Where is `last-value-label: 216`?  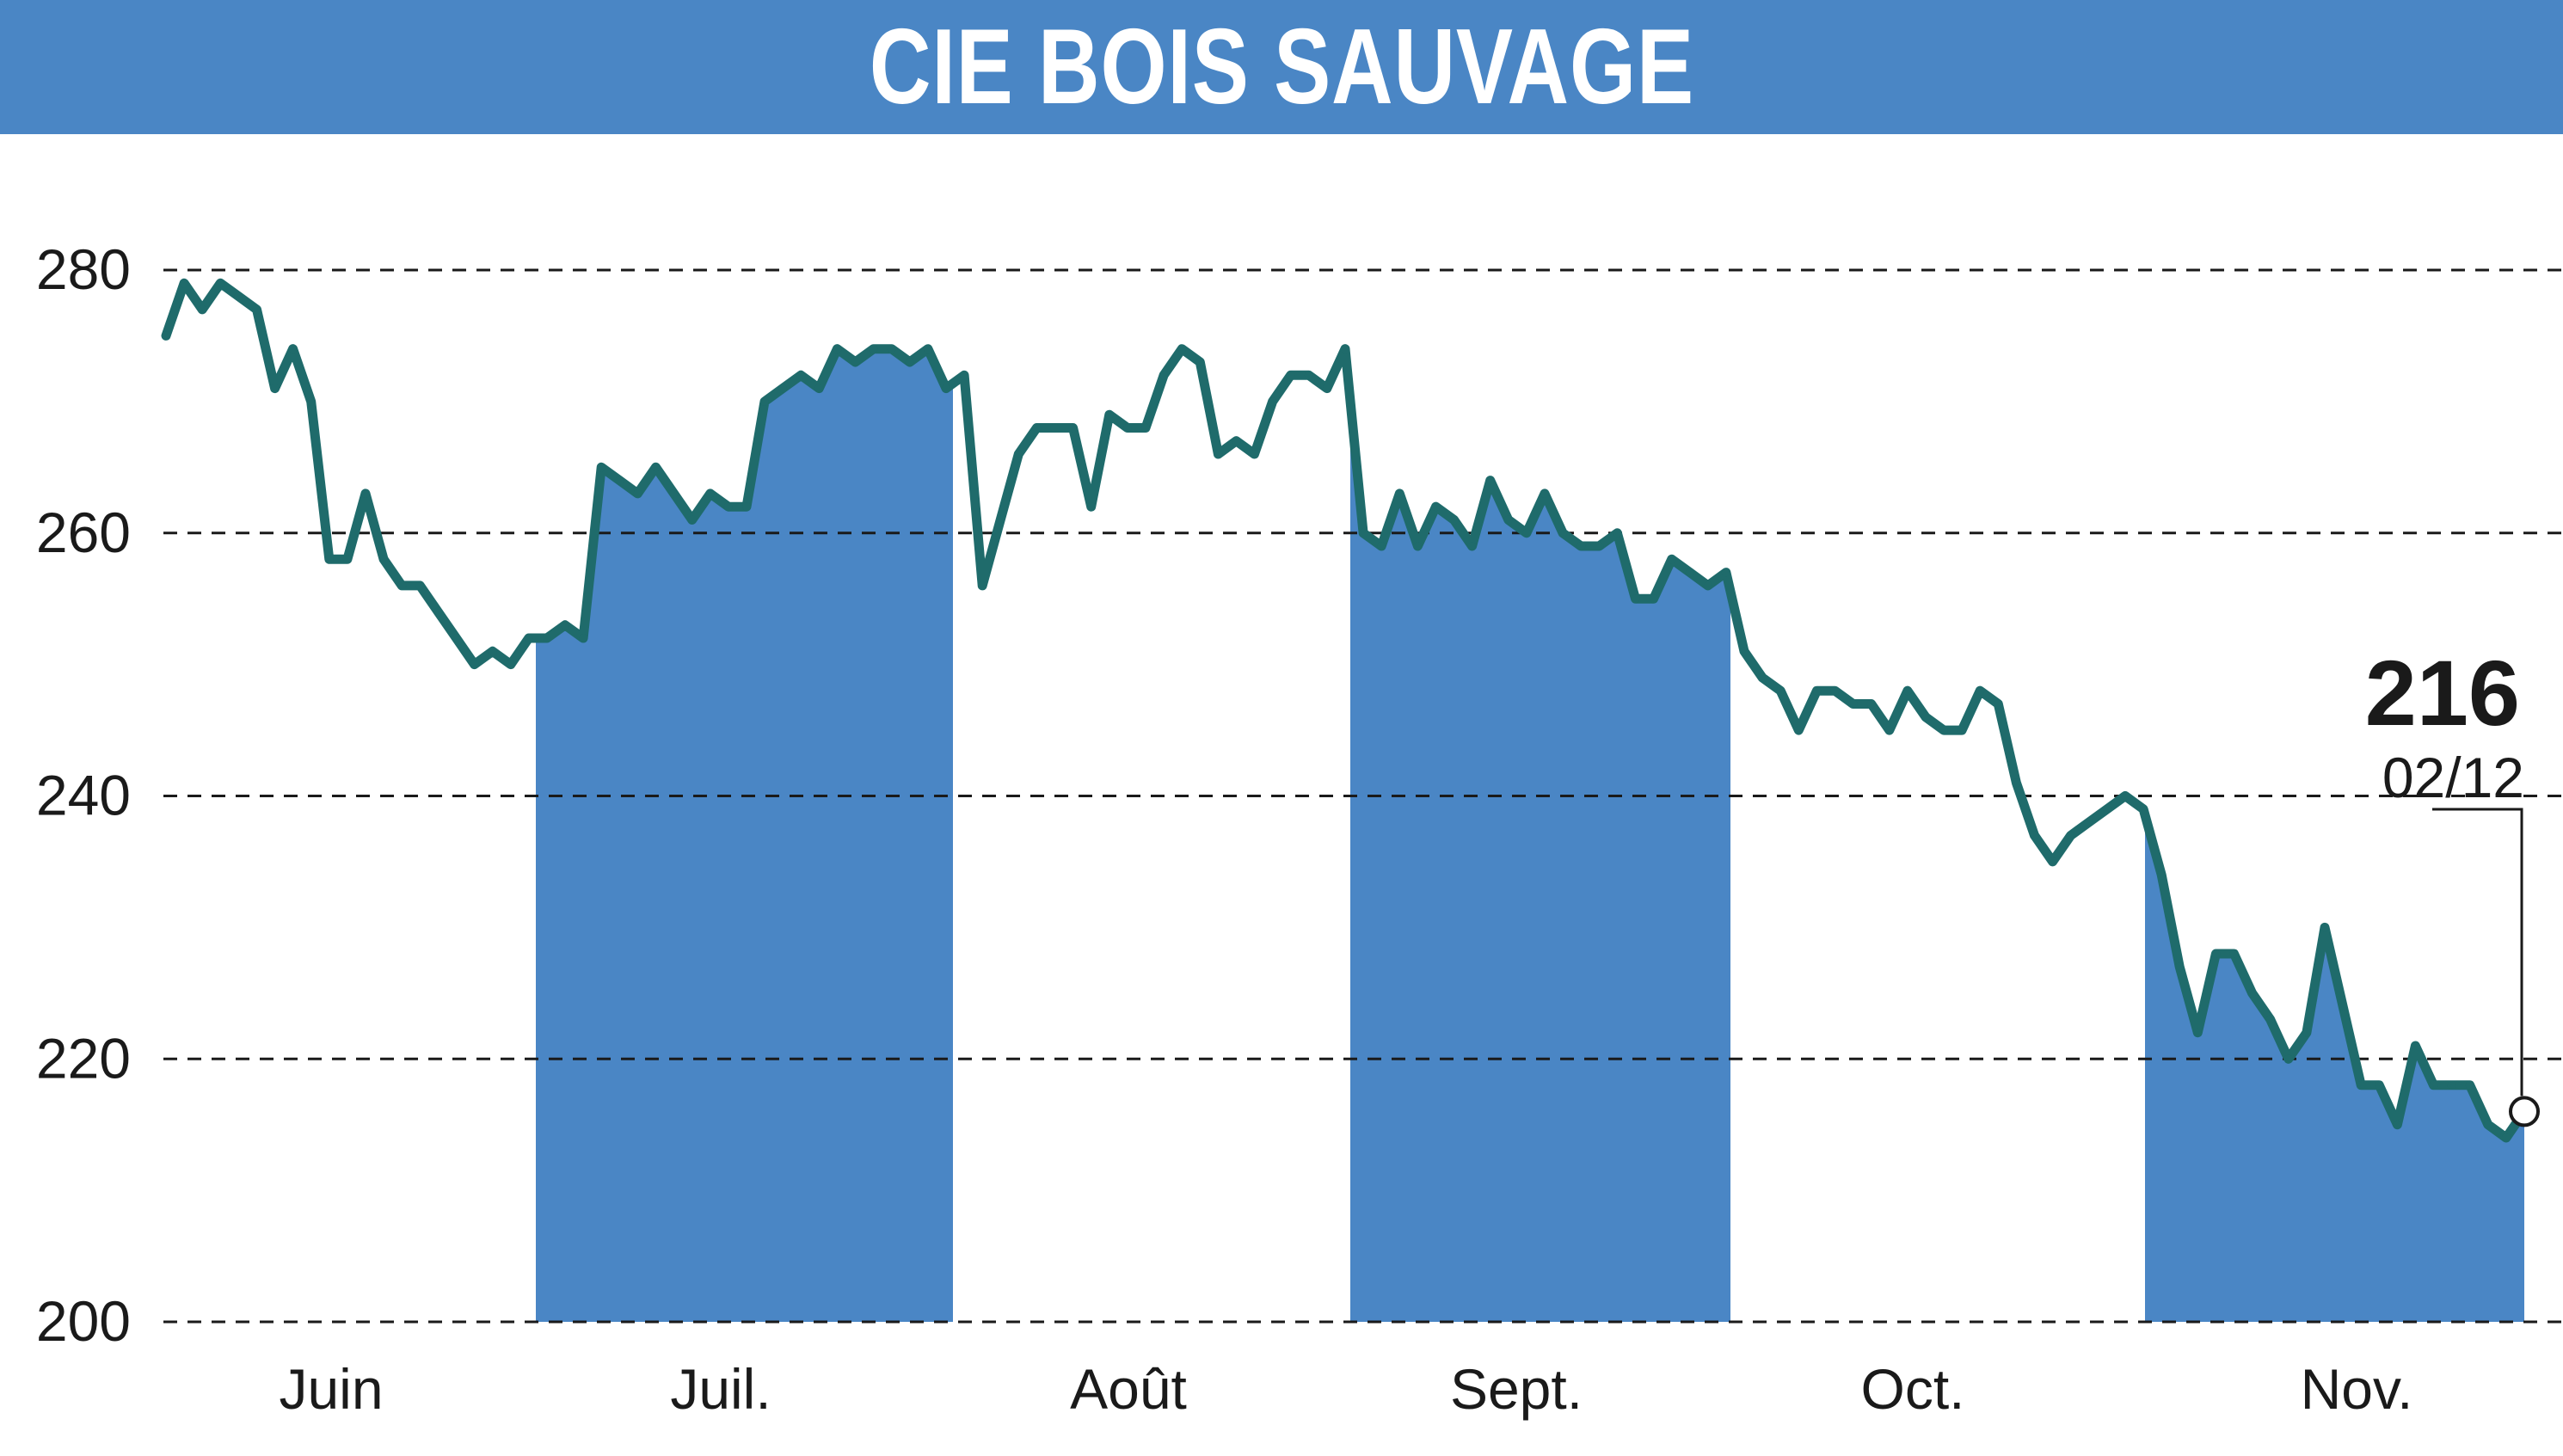
last-value-label: 216 is located at coordinates (2442, 693).